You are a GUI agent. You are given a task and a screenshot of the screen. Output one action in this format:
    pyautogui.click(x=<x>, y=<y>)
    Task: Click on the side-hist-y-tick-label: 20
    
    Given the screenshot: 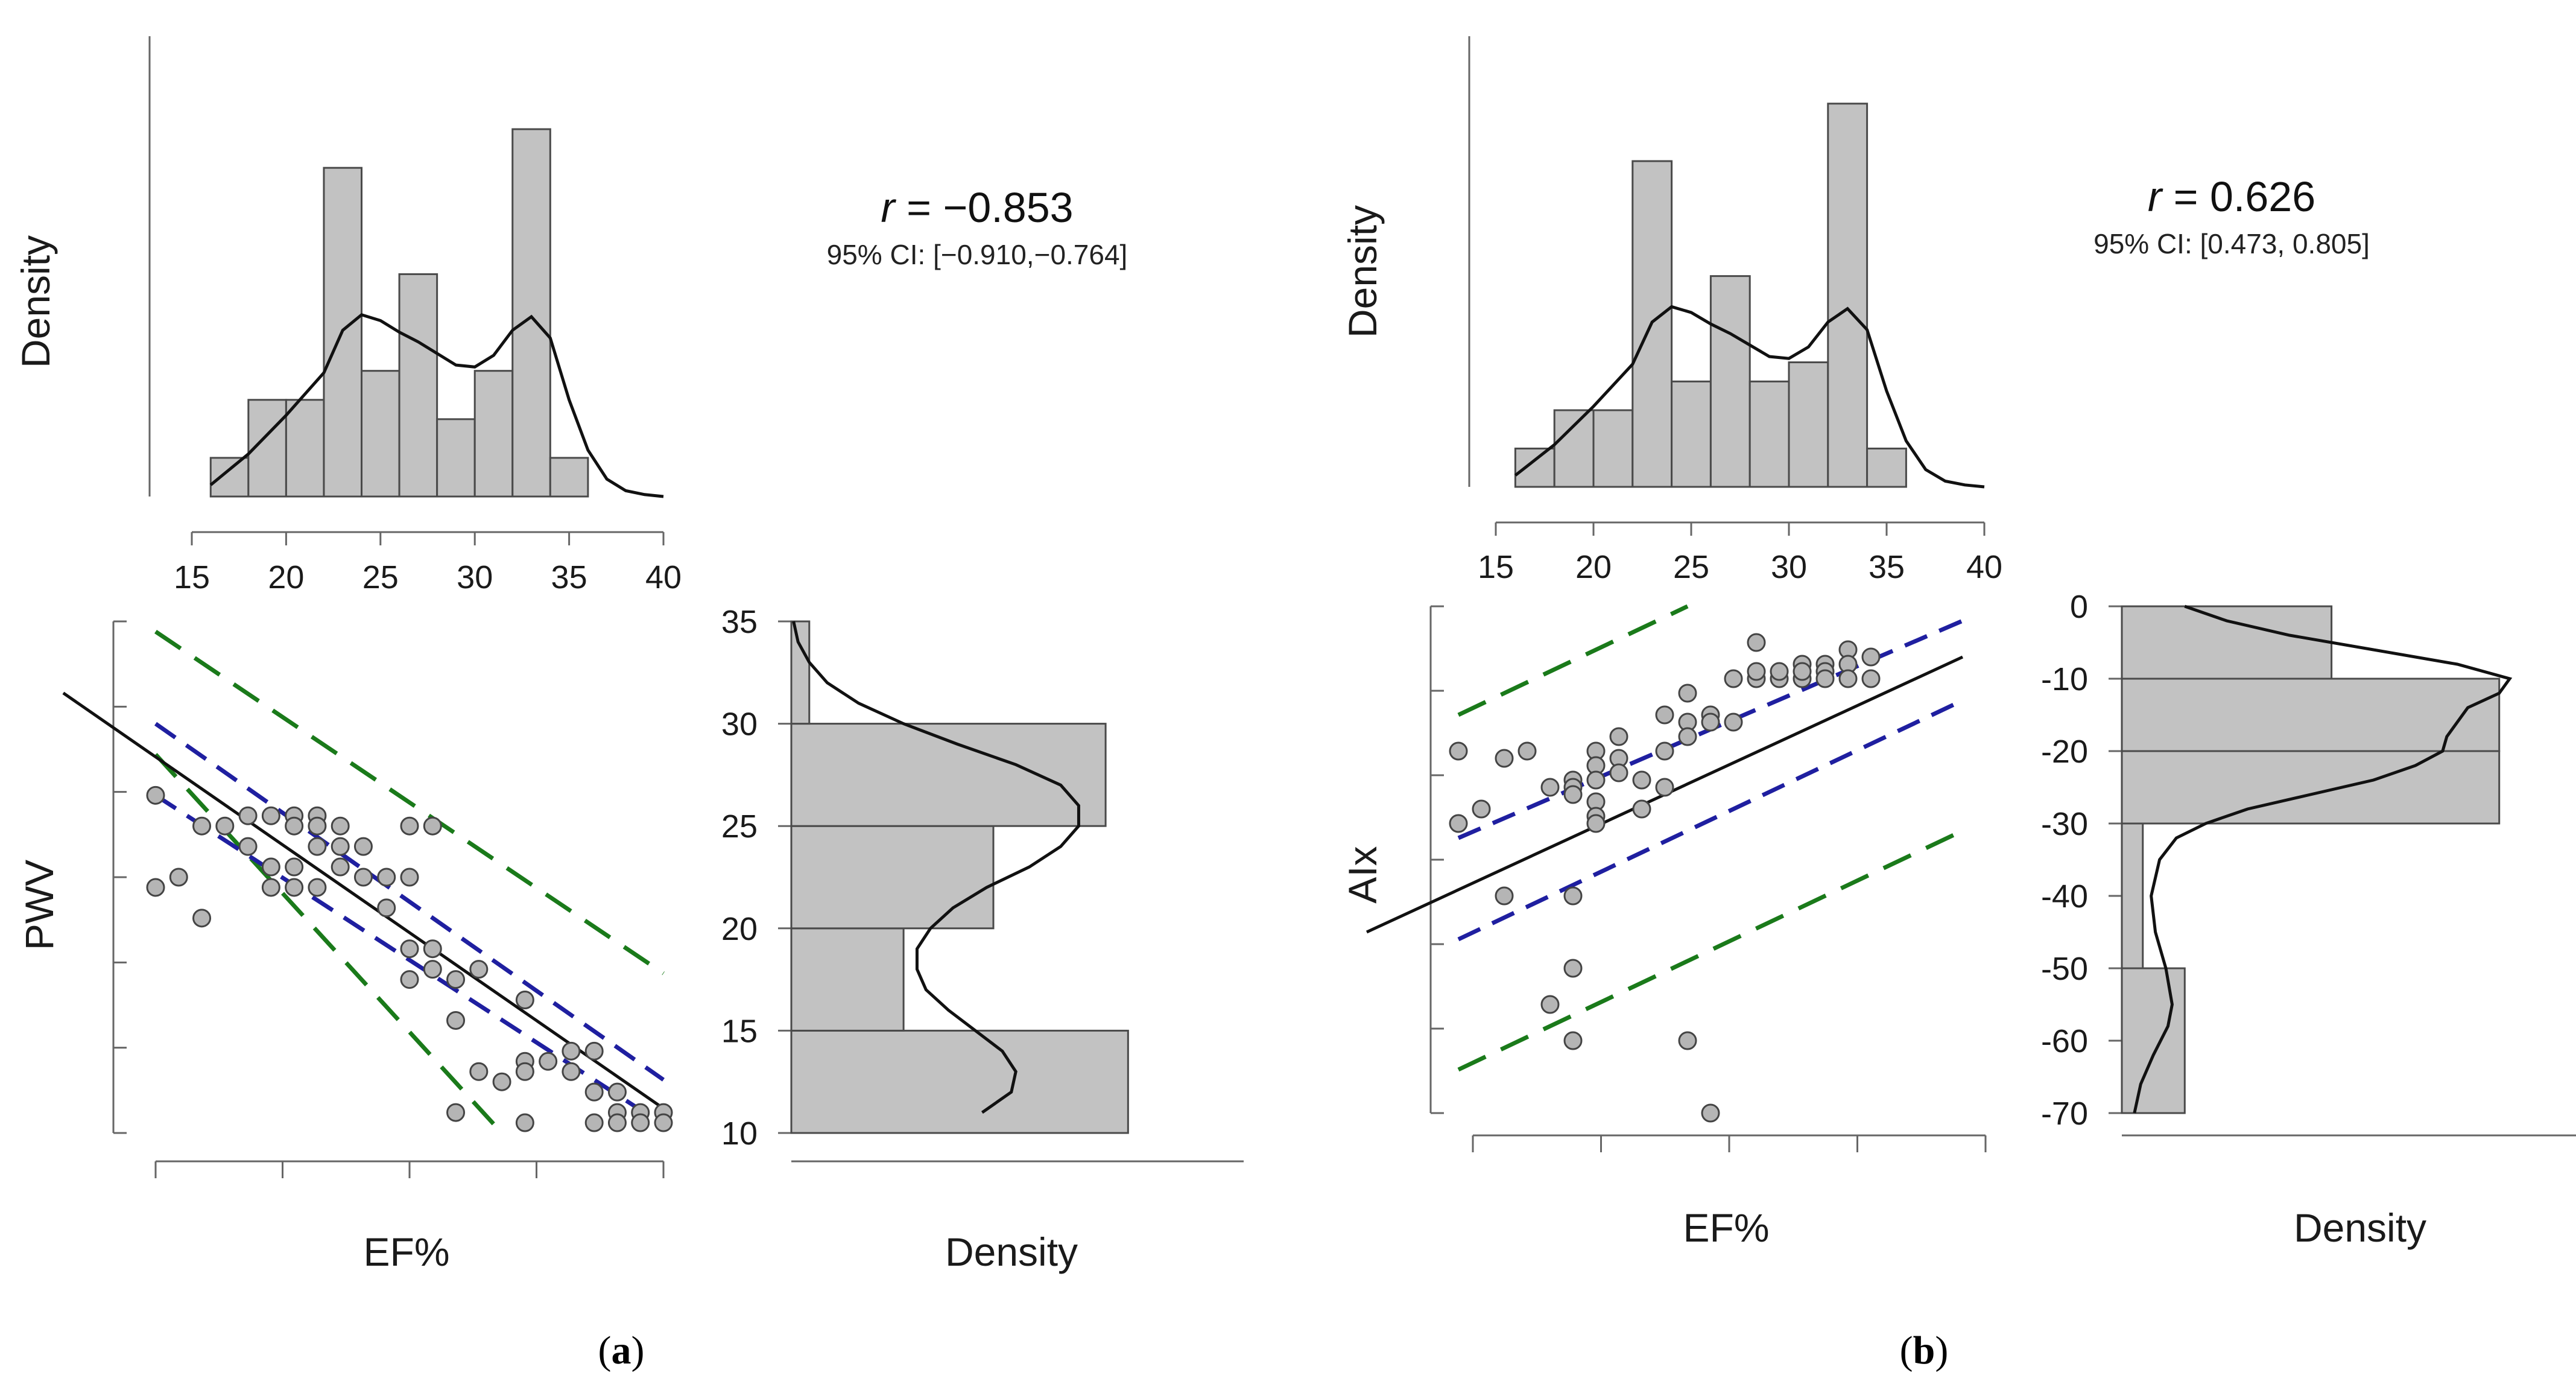 What is the action you would take?
    pyautogui.click(x=740, y=929)
    